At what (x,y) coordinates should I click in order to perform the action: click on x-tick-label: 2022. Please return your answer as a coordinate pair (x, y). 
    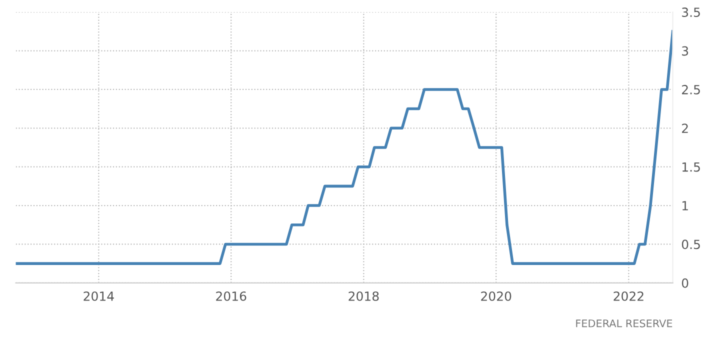
    Looking at the image, I should click on (629, 296).